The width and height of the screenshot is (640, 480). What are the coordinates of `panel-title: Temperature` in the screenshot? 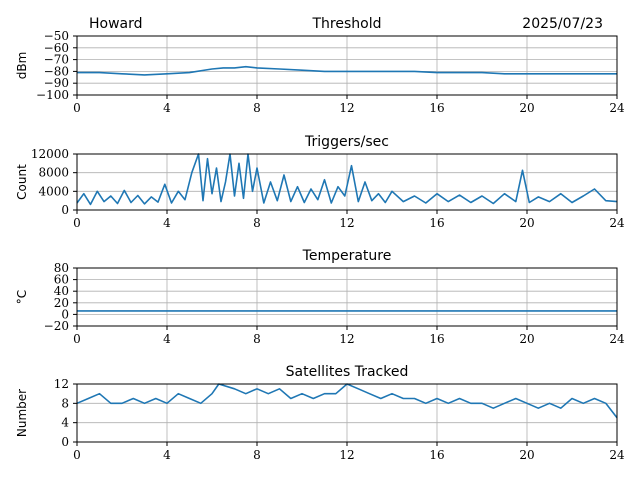 It's located at (347, 256).